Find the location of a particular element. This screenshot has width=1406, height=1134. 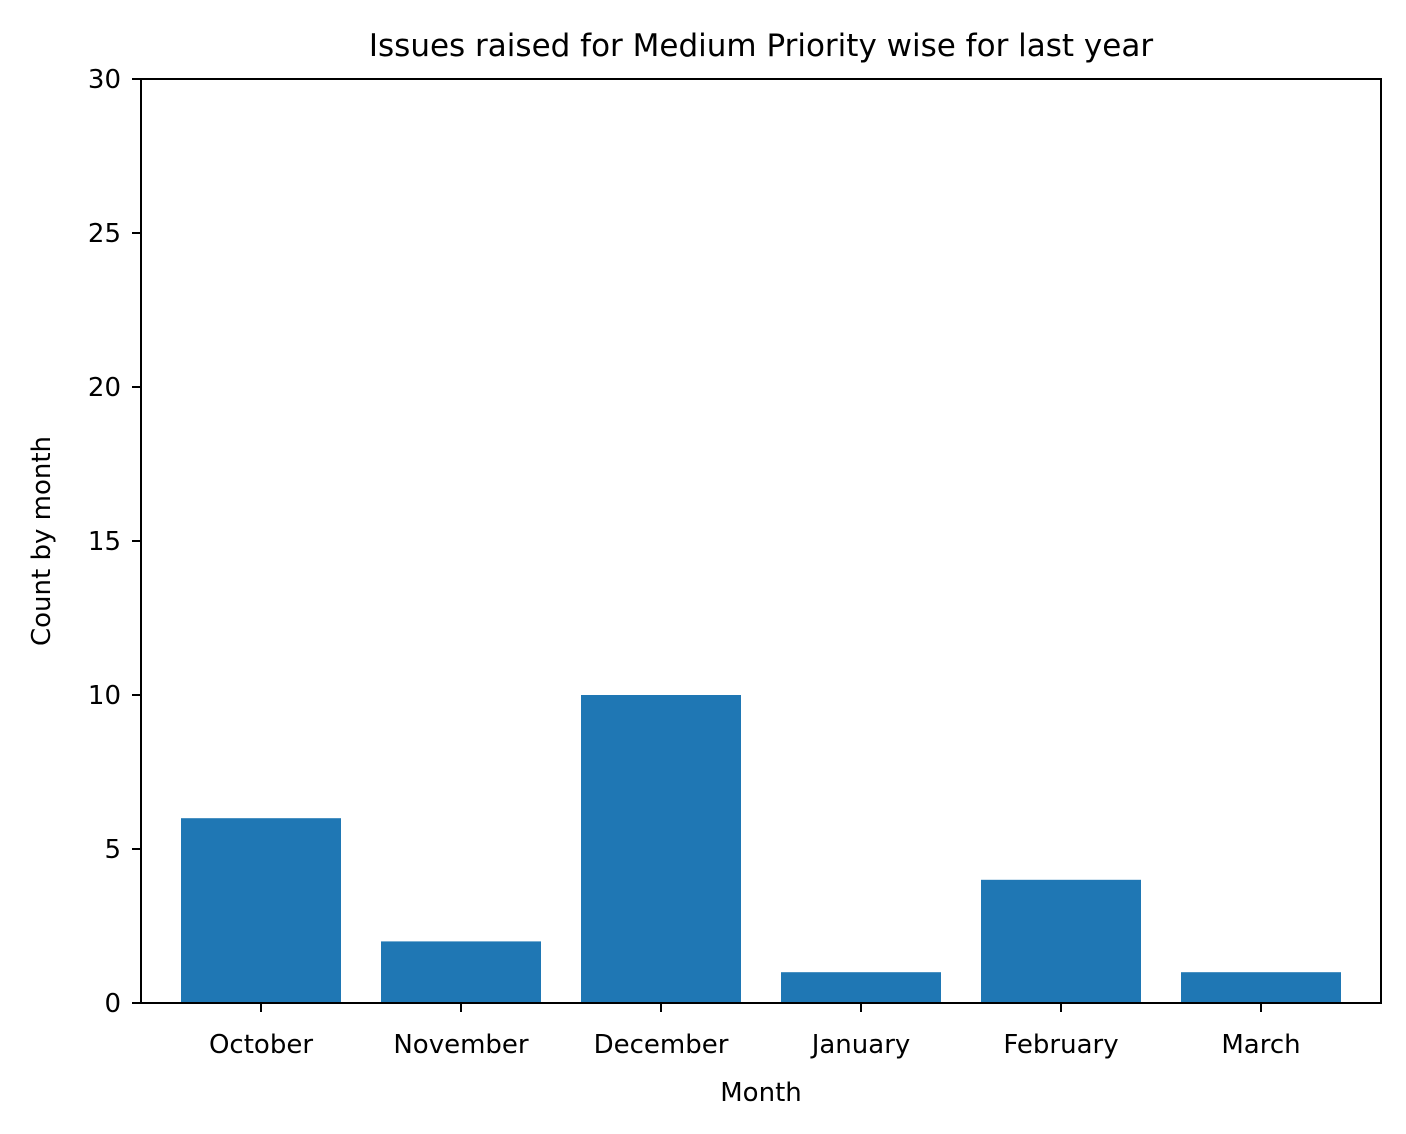

bar-november is located at coordinates (461, 972).